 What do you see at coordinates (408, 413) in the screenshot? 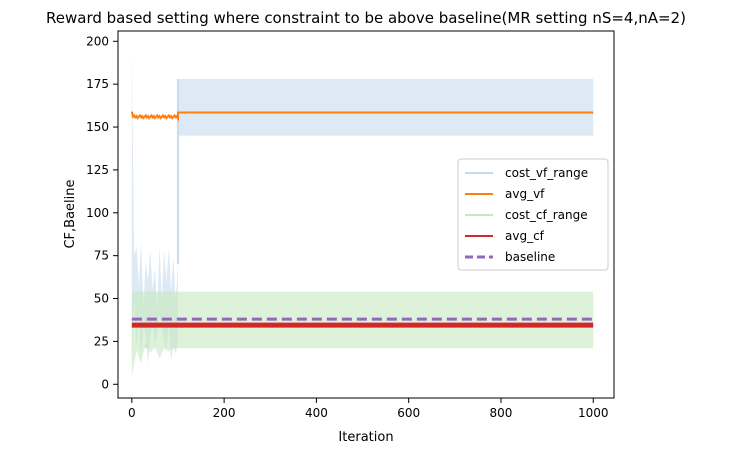
I see `x-tick-label: 600` at bounding box center [408, 413].